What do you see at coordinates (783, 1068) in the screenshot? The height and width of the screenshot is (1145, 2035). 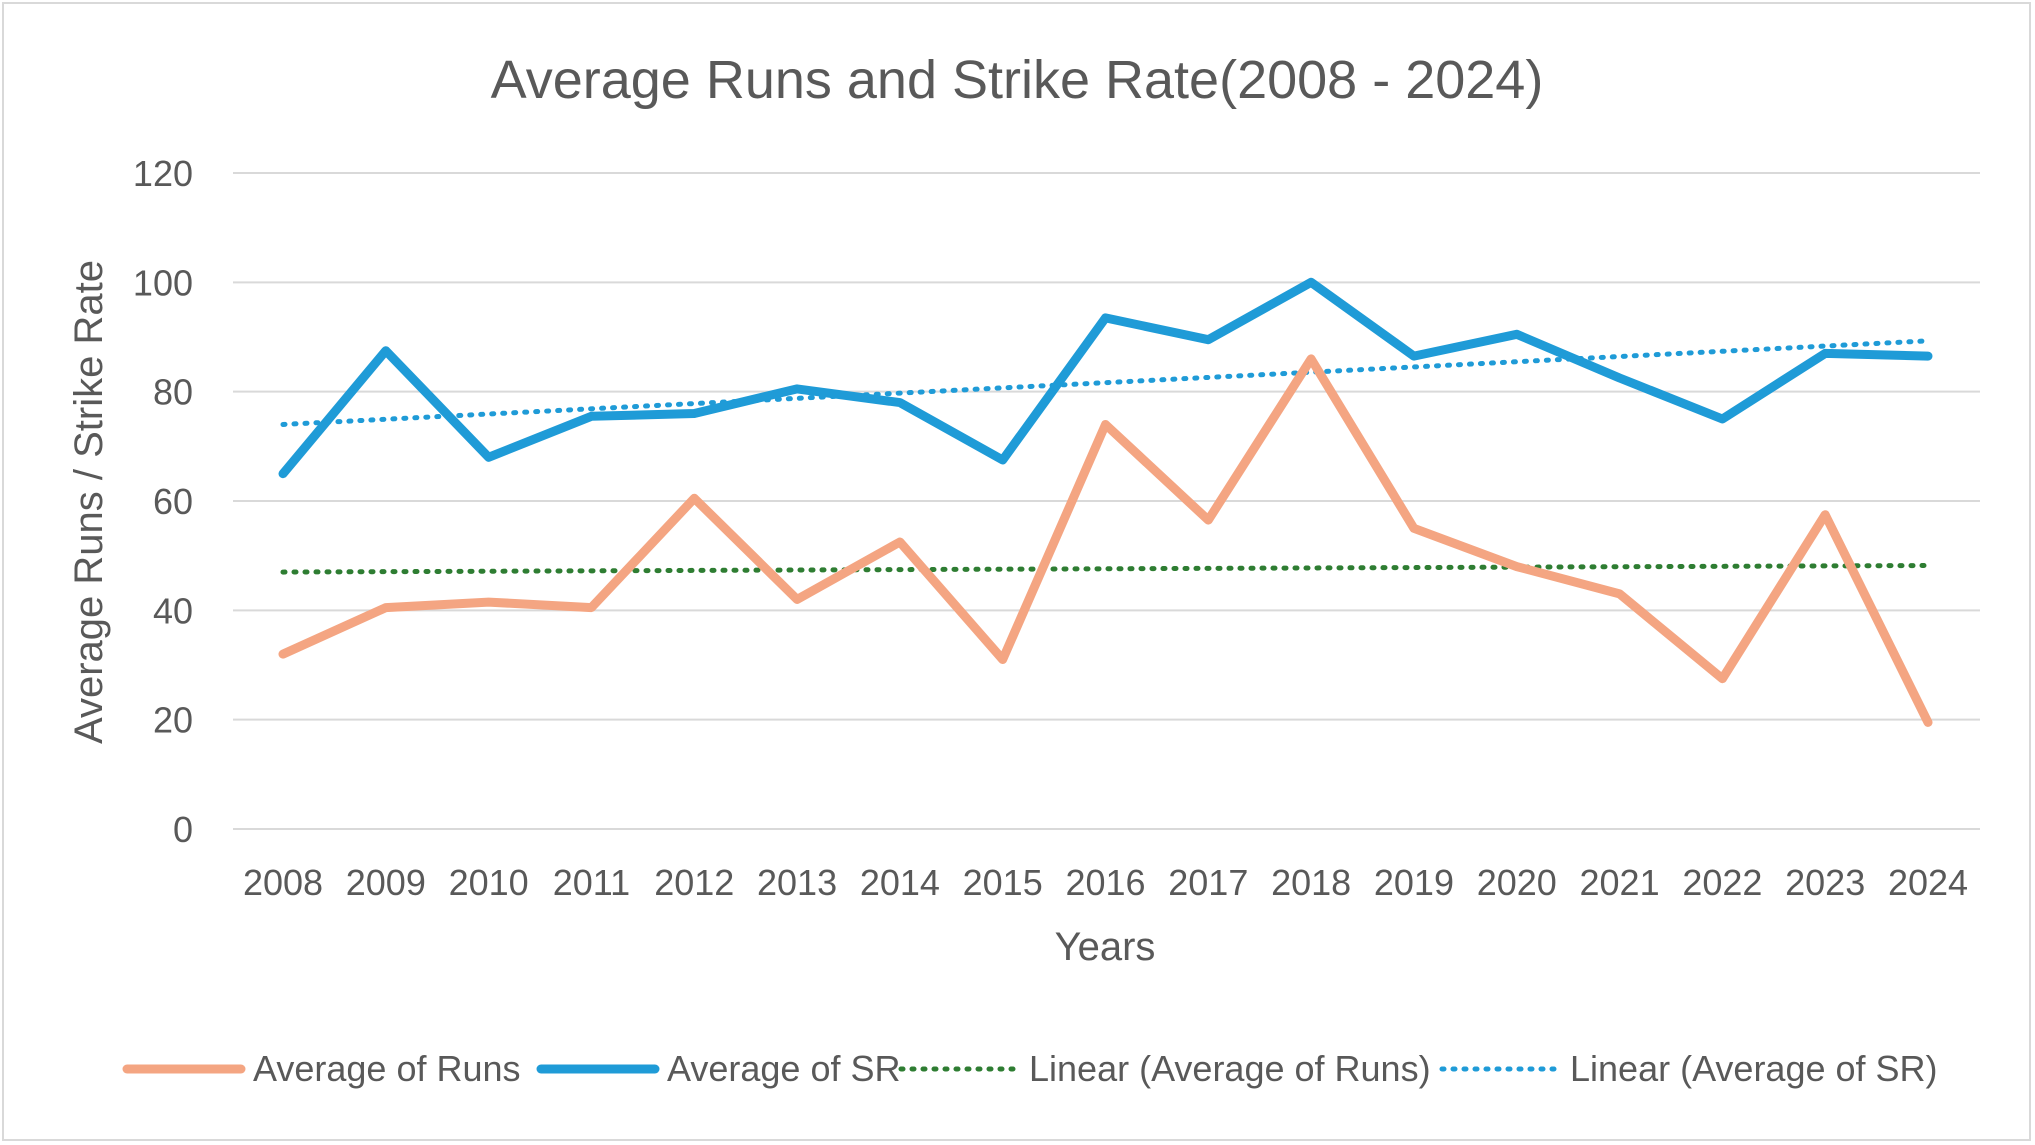 I see `legend-label: Average of SR` at bounding box center [783, 1068].